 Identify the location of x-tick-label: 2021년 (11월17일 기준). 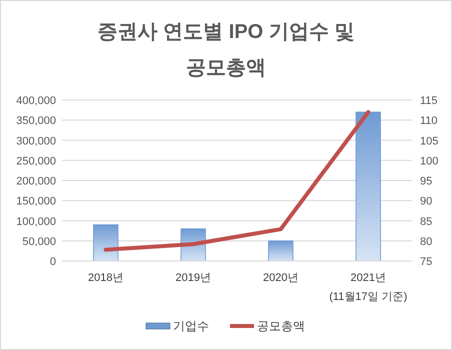
(368, 287).